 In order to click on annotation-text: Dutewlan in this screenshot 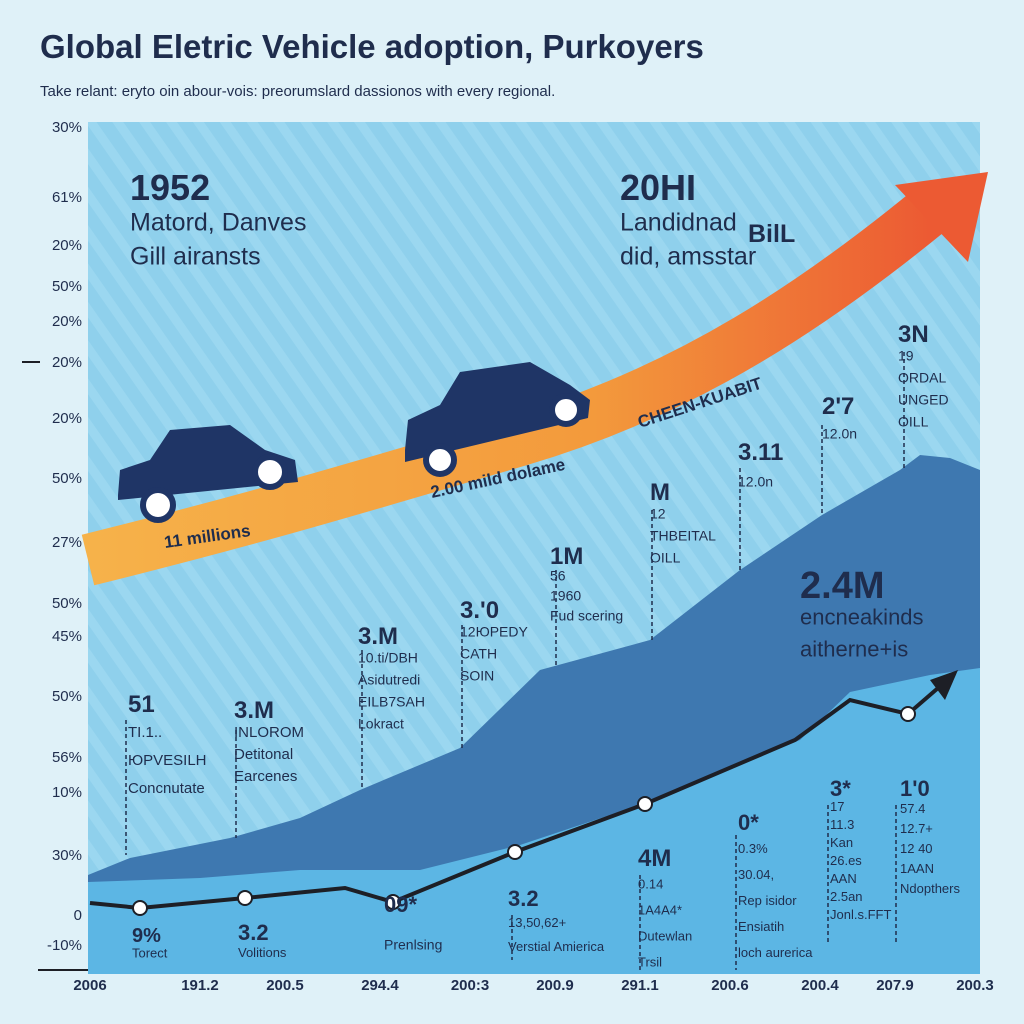, I will do `click(665, 935)`.